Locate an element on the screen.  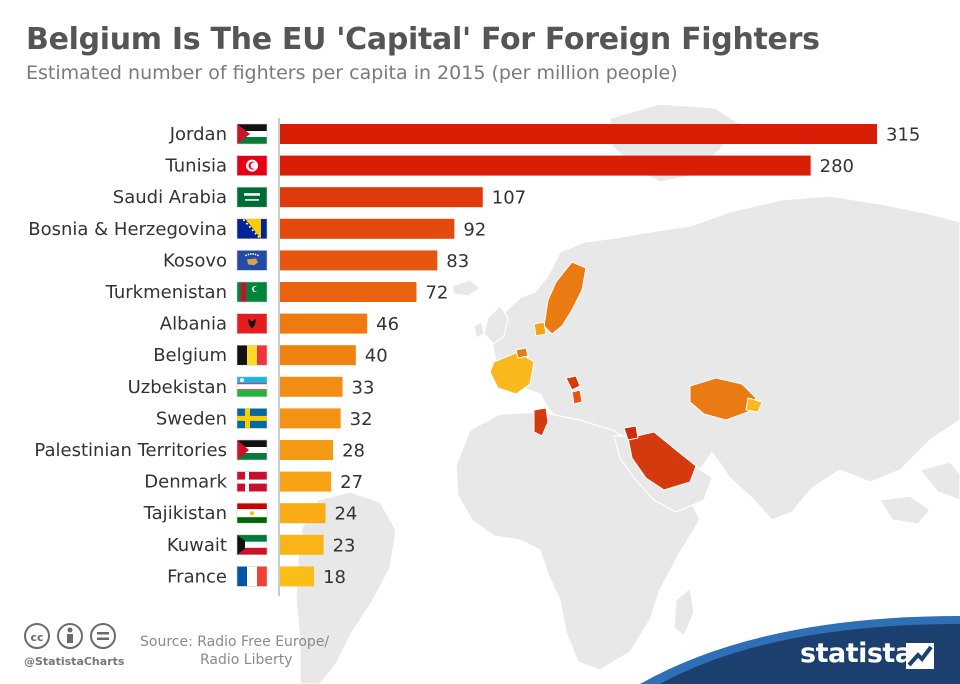
category-label: Turkmenistan is located at coordinates (166, 292).